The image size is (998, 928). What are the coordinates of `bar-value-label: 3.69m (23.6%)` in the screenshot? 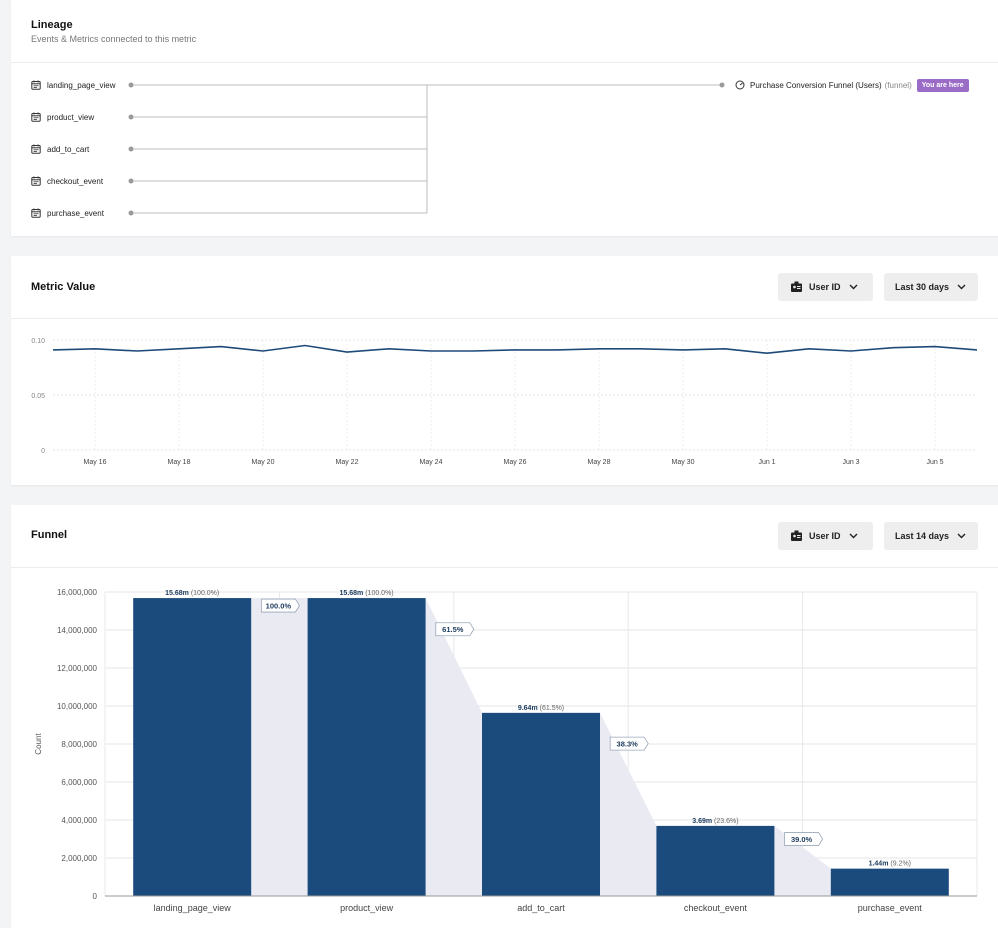 It's located at (715, 821).